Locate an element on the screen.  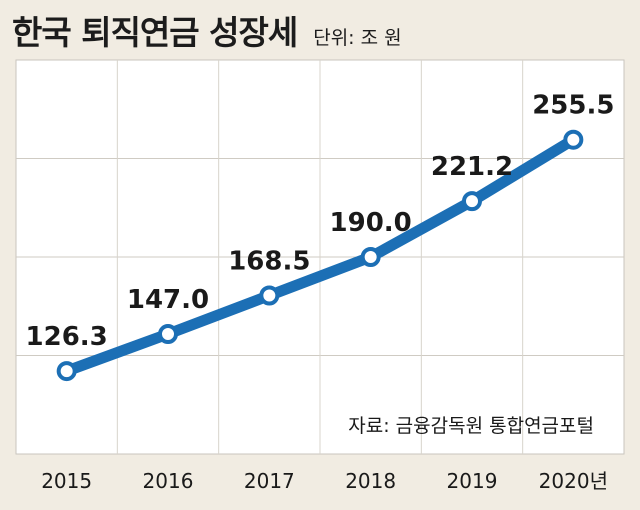
x-tick-label: 2019 is located at coordinates (472, 481).